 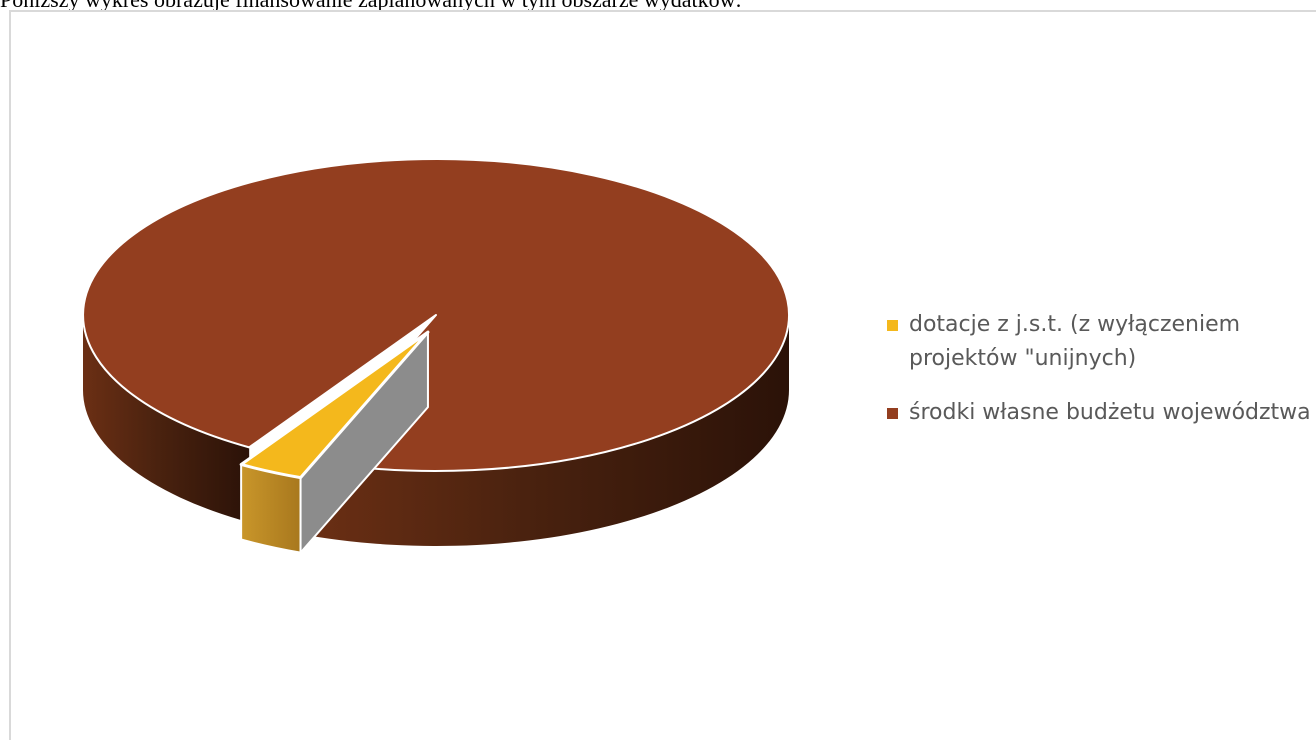 What do you see at coordinates (892, 413) in the screenshot?
I see `legend-swatch-srodki` at bounding box center [892, 413].